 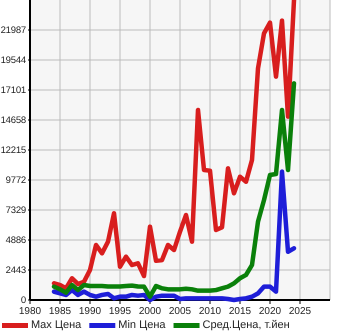 I want to click on y-tick-label: 9772, so click(x=16, y=180).